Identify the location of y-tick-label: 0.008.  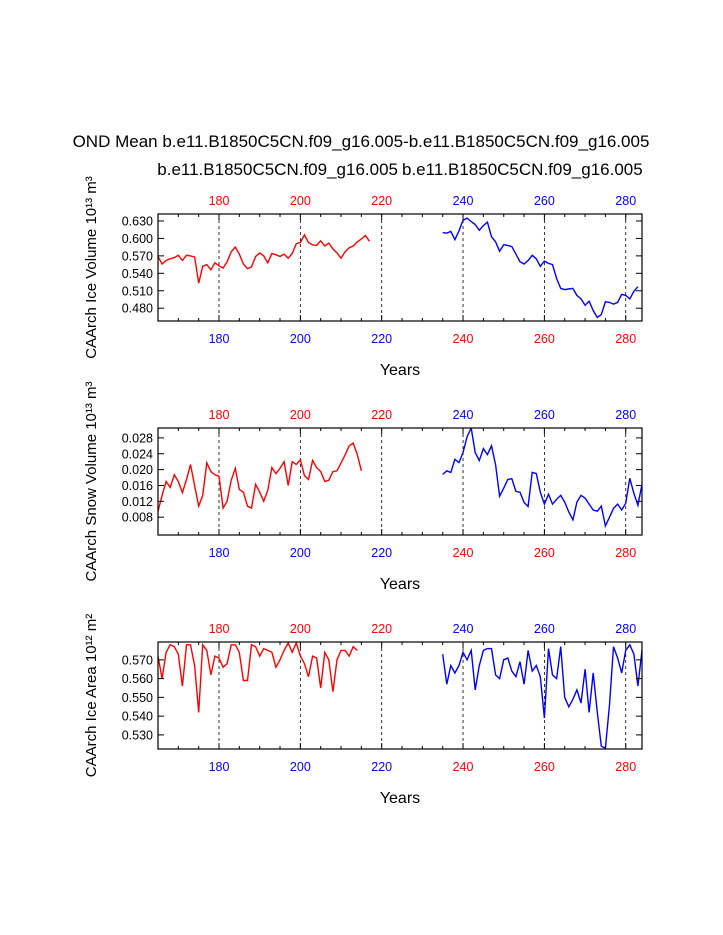
(137, 518).